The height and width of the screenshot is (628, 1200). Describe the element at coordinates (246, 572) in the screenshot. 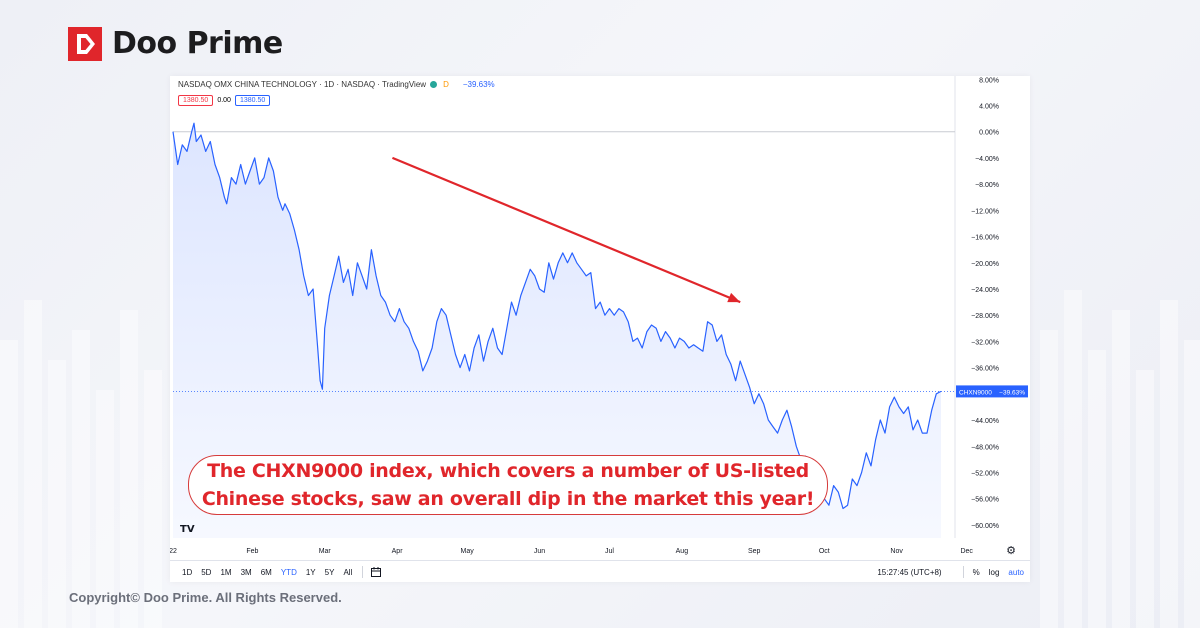

I see `range-3m: 3M` at that location.